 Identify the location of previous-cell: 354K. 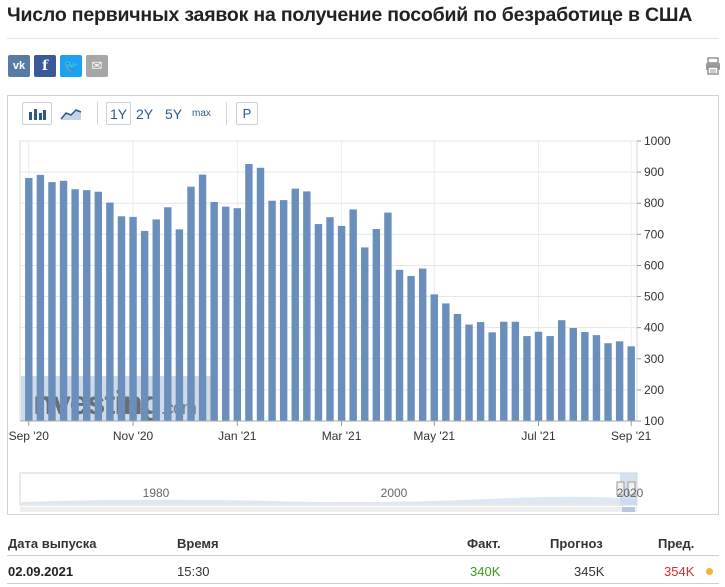
(679, 571).